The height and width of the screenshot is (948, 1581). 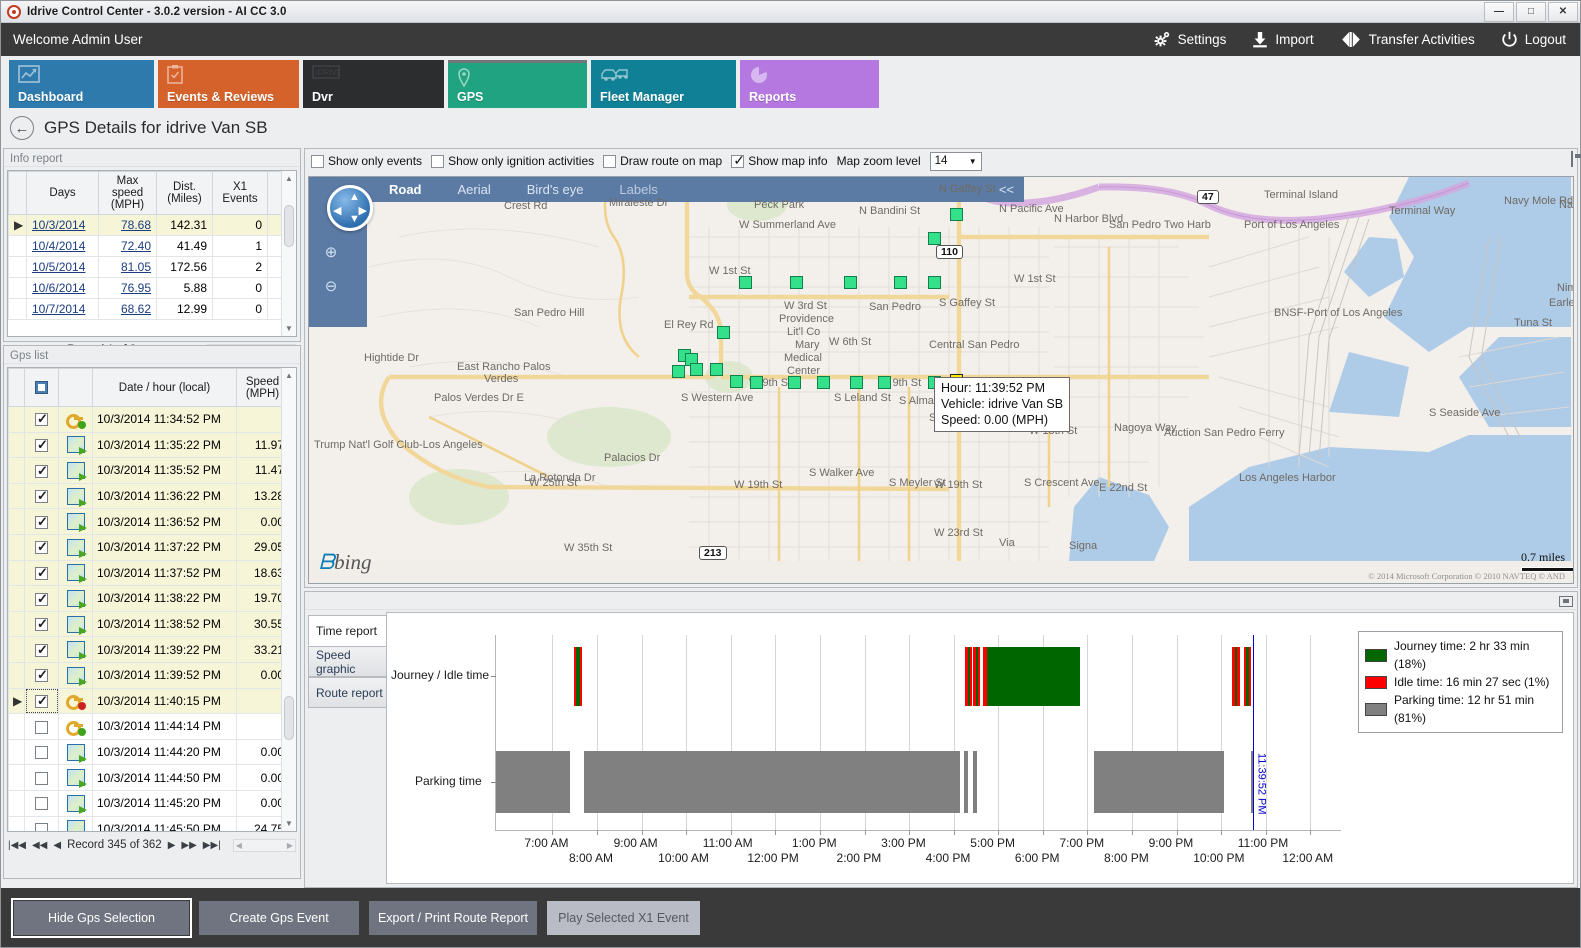 What do you see at coordinates (289, 328) in the screenshot?
I see `scroll-down-icon: ▼` at bounding box center [289, 328].